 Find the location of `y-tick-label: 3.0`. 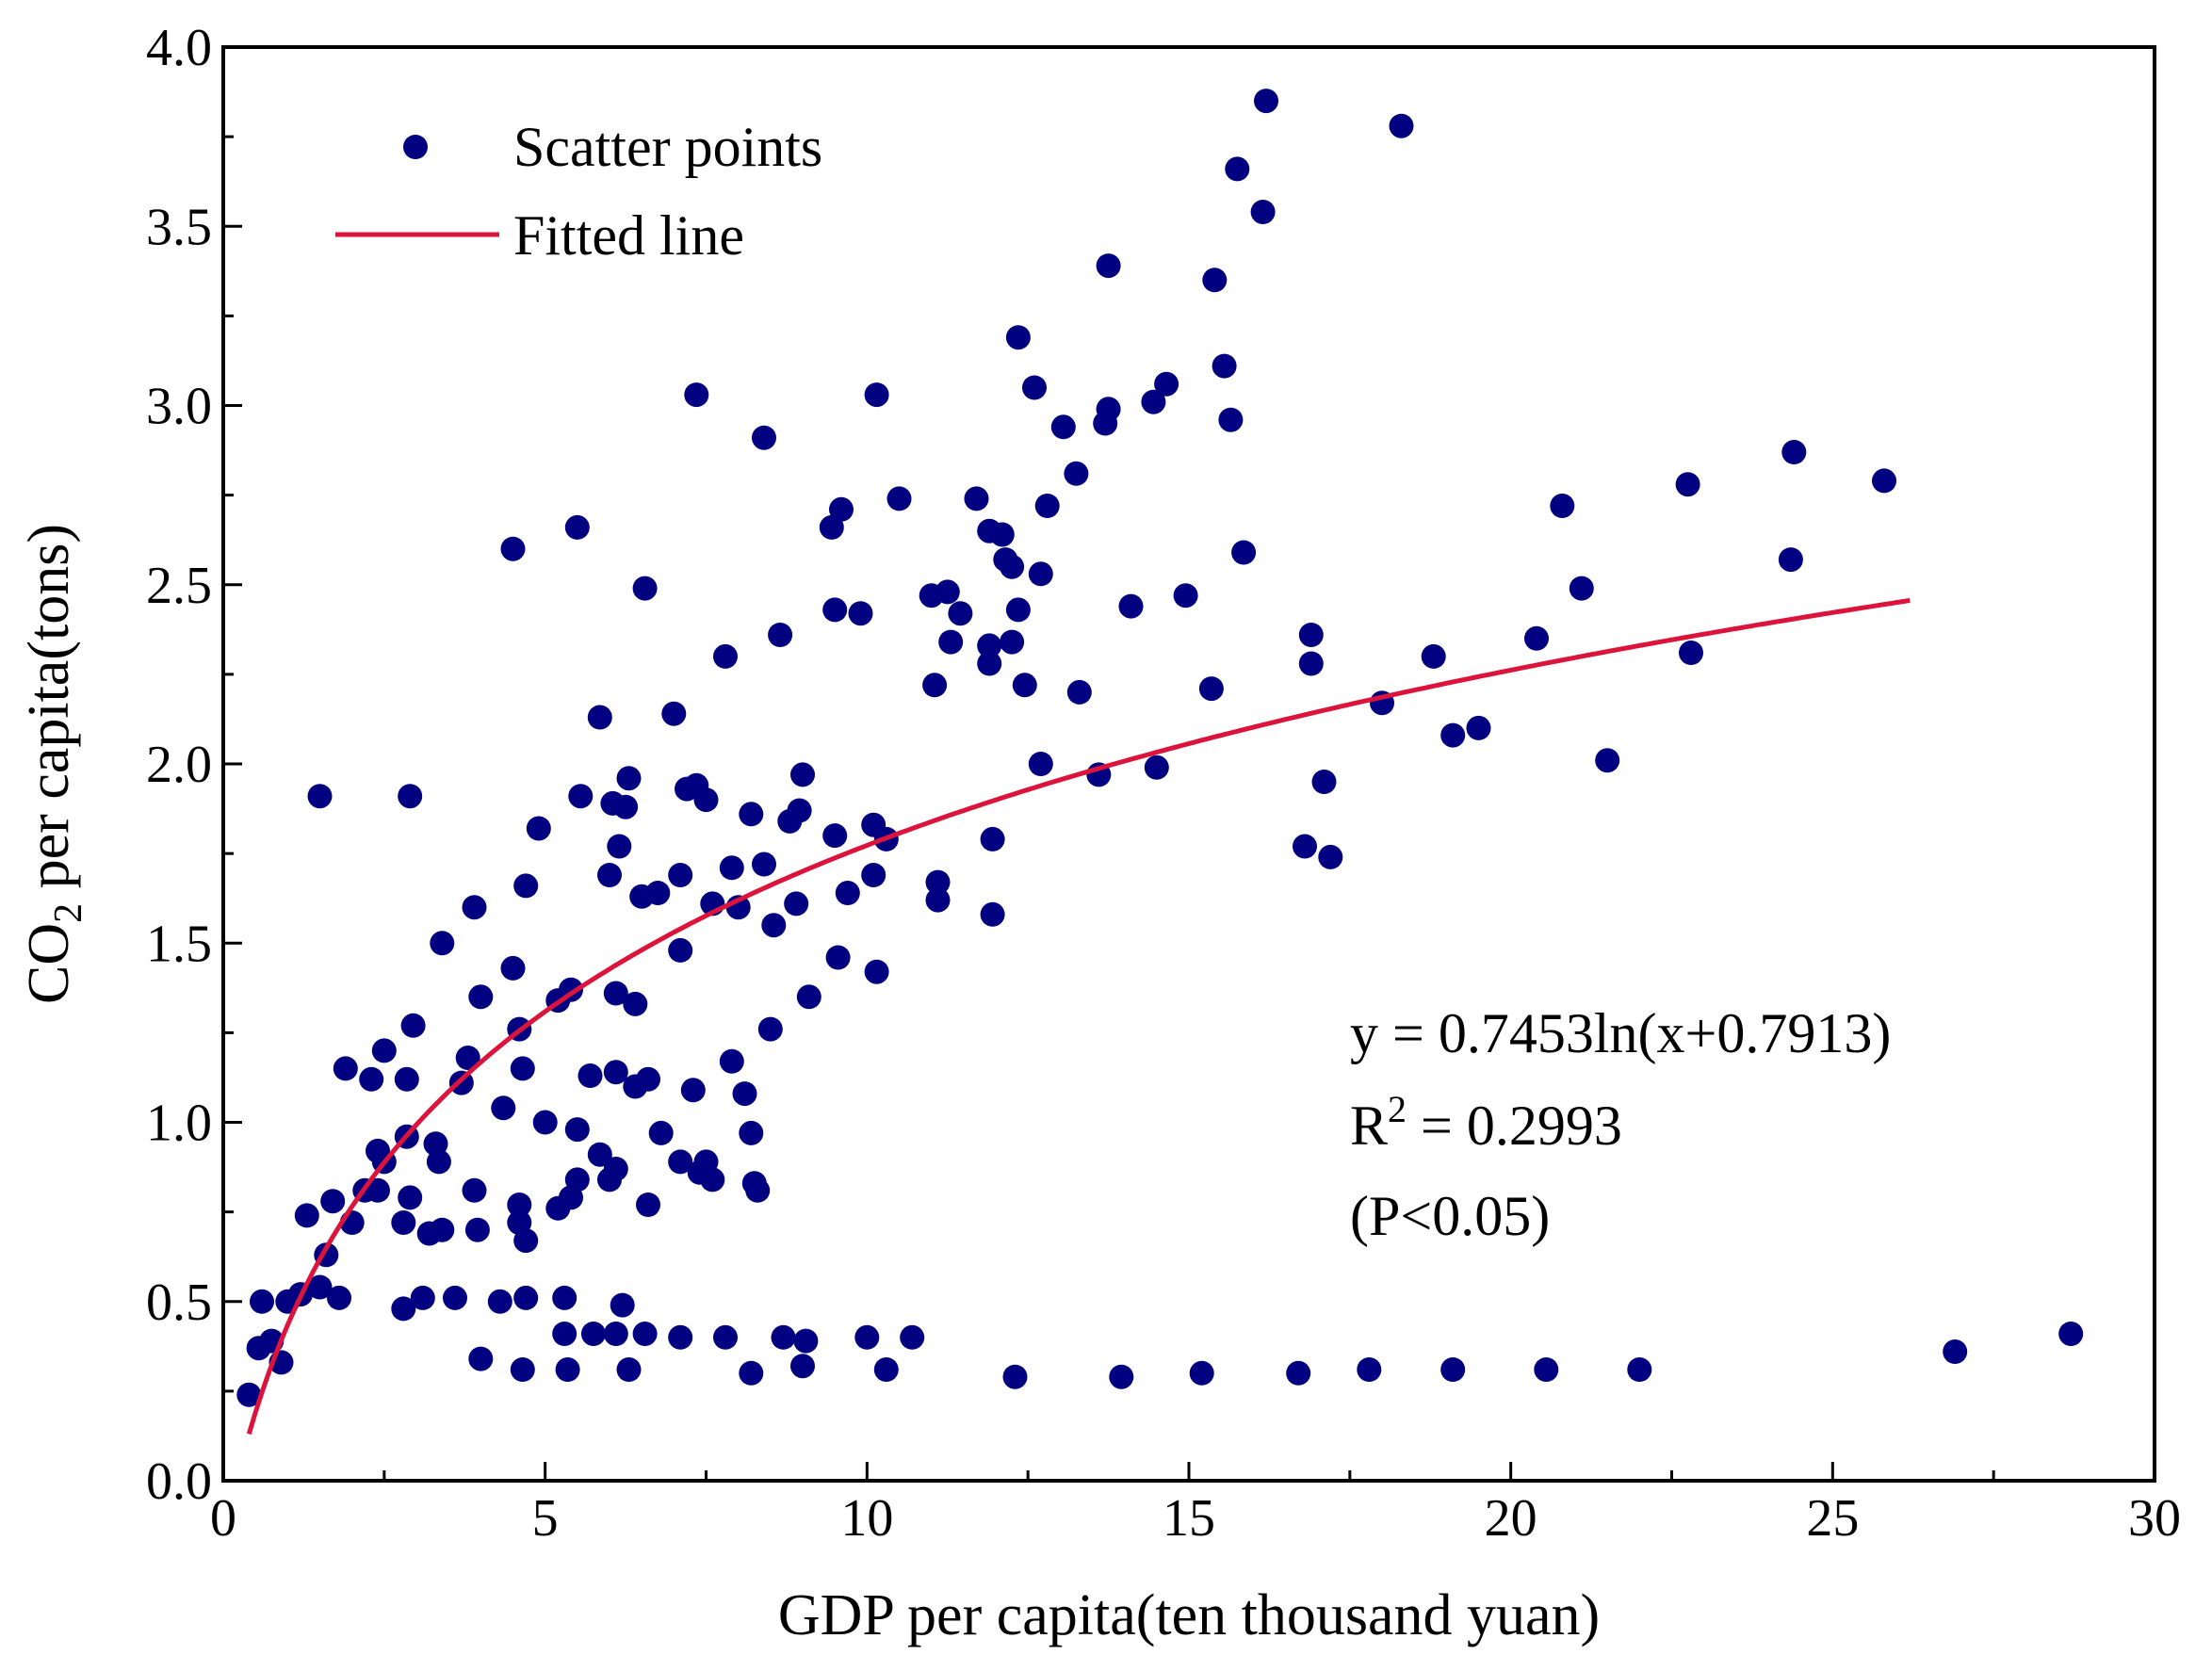

y-tick-label: 3.0 is located at coordinates (179, 407).